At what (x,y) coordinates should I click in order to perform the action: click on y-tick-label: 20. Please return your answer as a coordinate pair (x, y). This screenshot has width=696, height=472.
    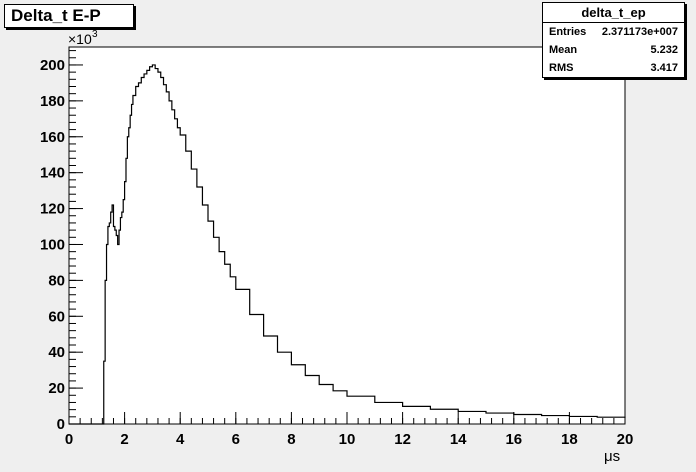
    Looking at the image, I should click on (56, 388).